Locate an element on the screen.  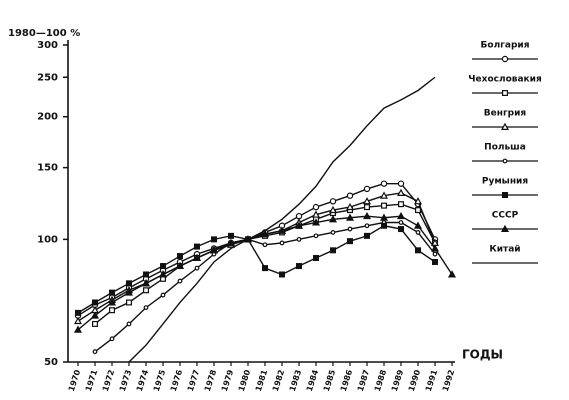
x-tick-label: 1988 is located at coordinates (381, 380).